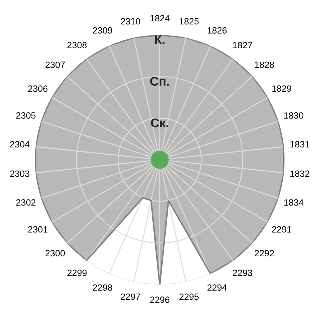 The height and width of the screenshot is (320, 320). I want to click on spoke-label: 2303, so click(20, 174).